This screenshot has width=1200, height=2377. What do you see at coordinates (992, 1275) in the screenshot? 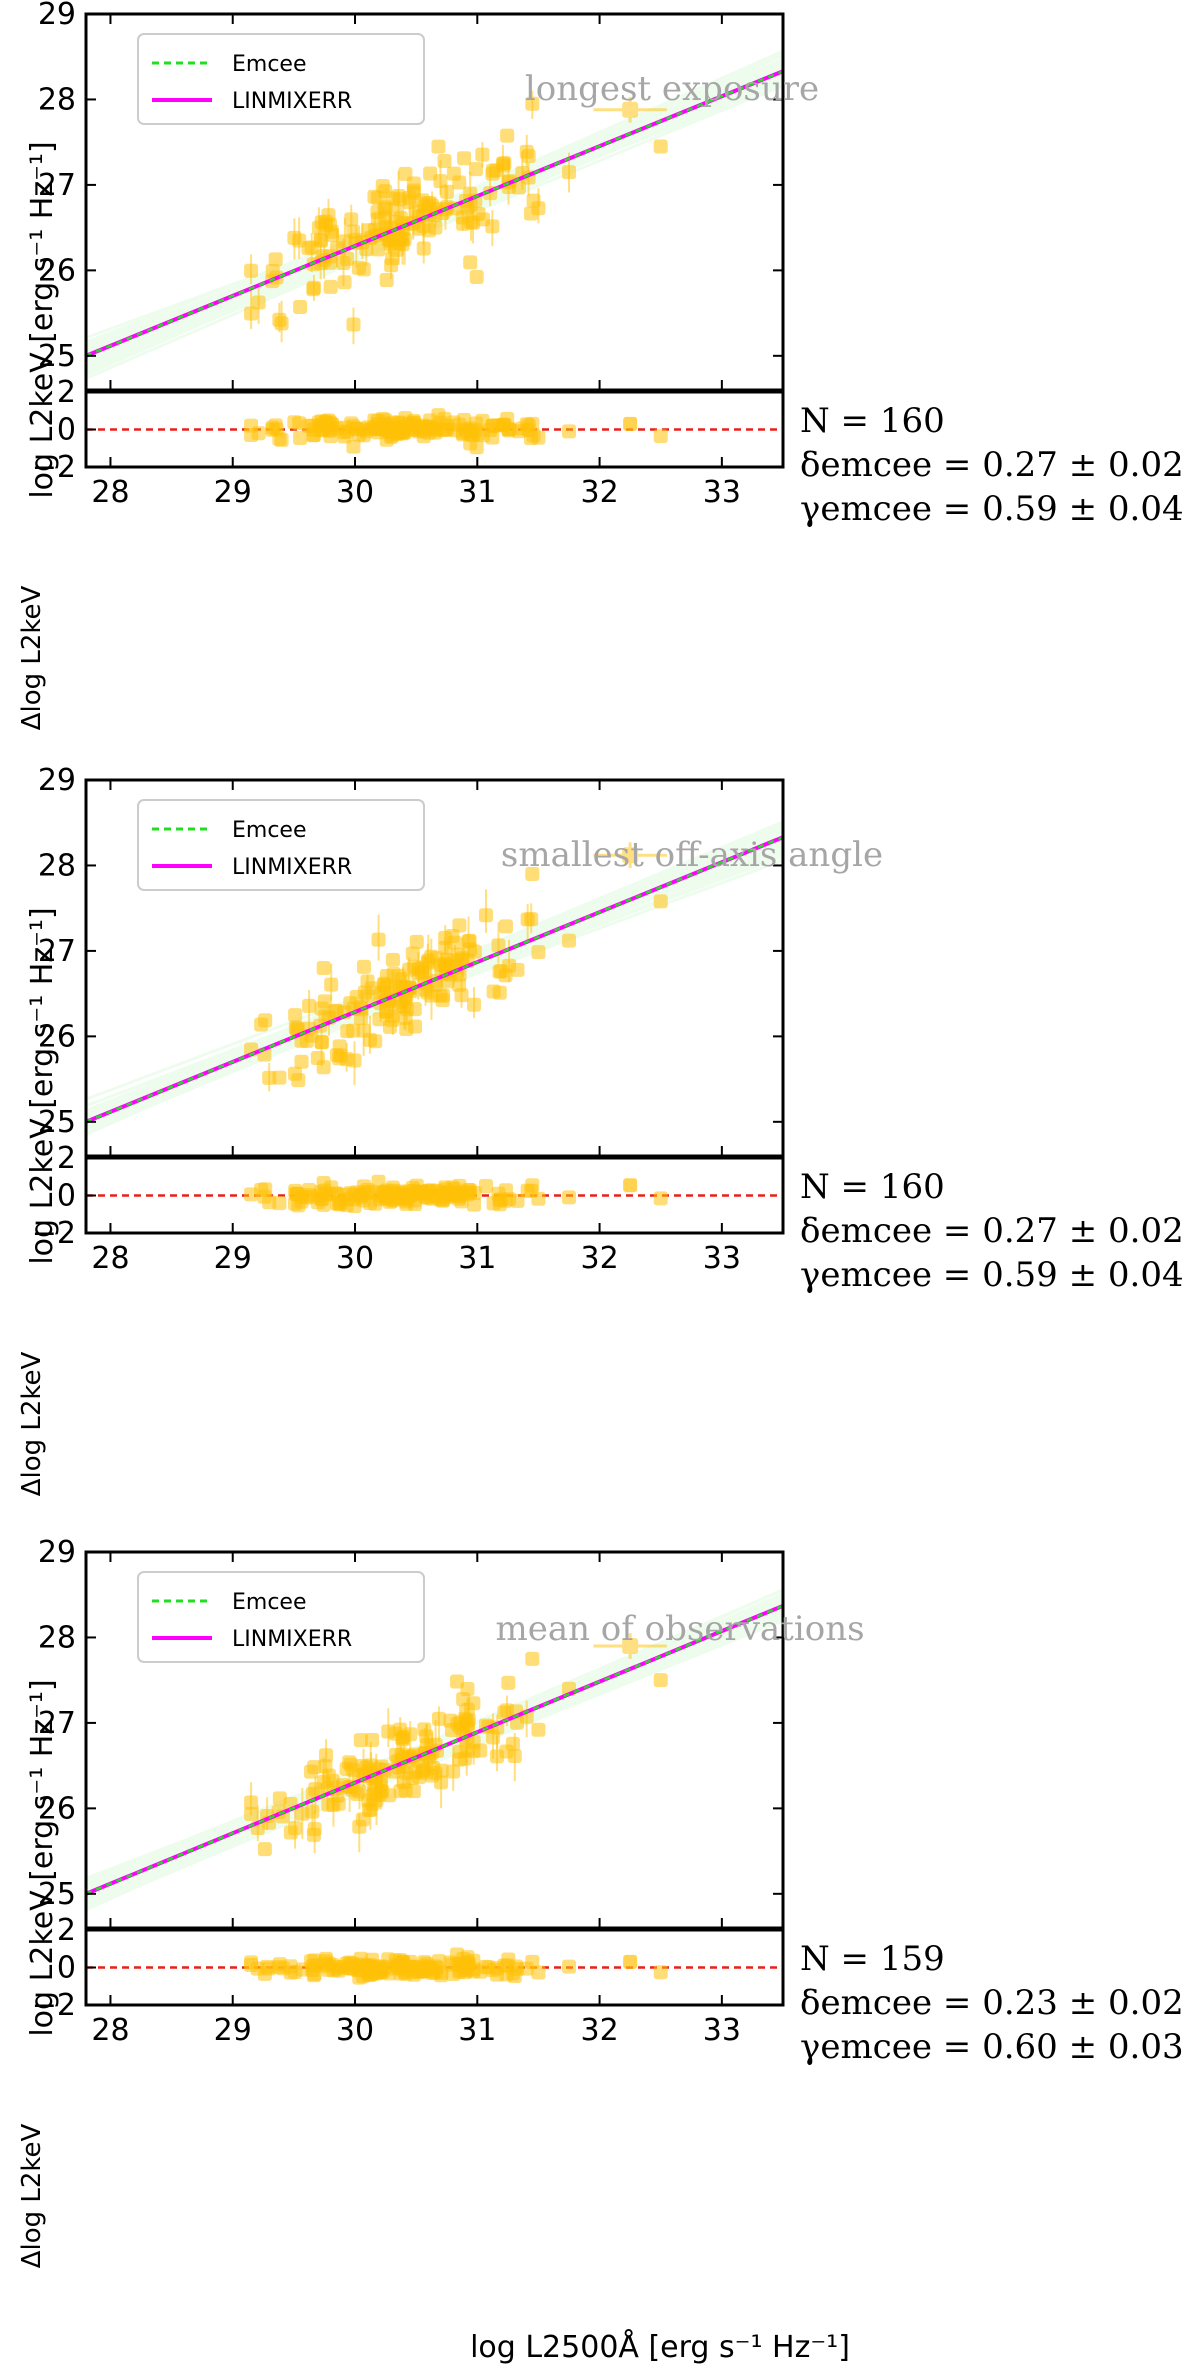
I see `stat-gamma: γemcee = 0.59 ± 0.04` at bounding box center [992, 1275].